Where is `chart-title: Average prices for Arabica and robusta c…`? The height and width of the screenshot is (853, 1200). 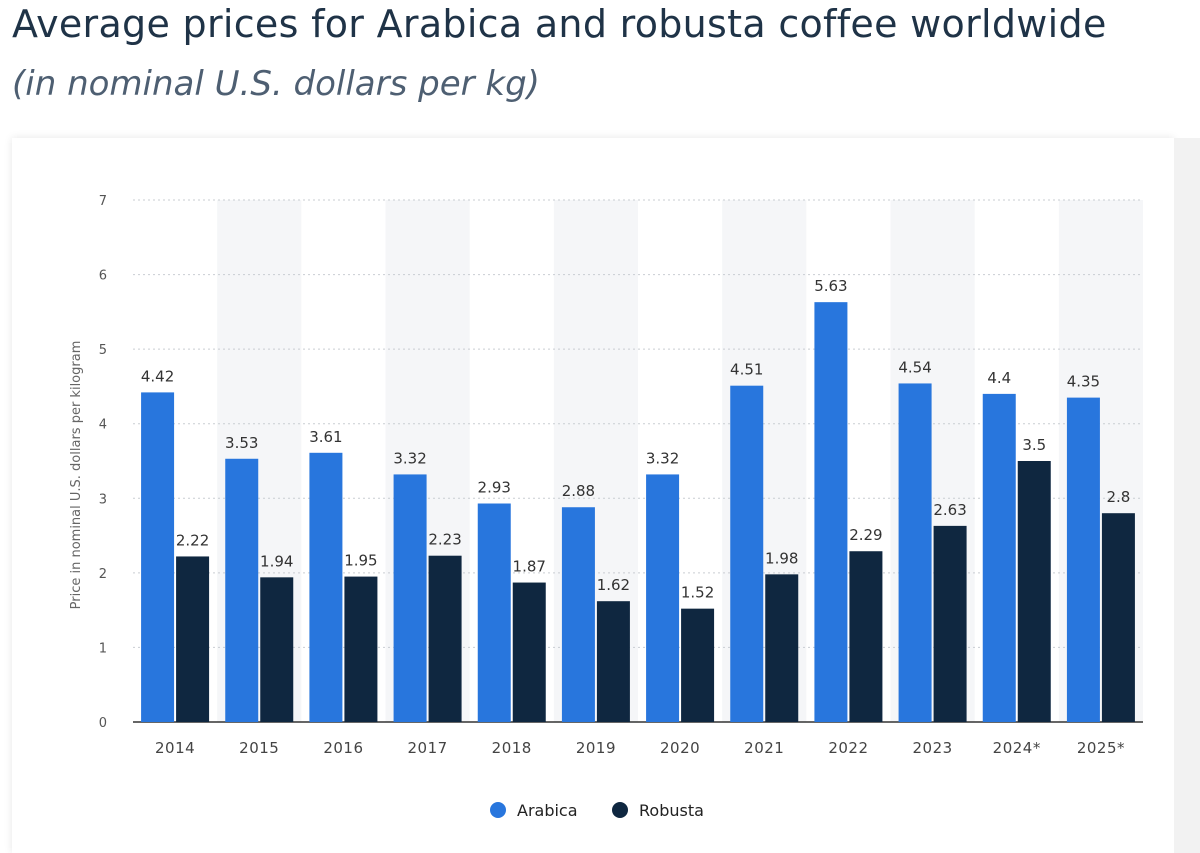
chart-title: Average prices for Arabica and robusta c… is located at coordinates (559, 24).